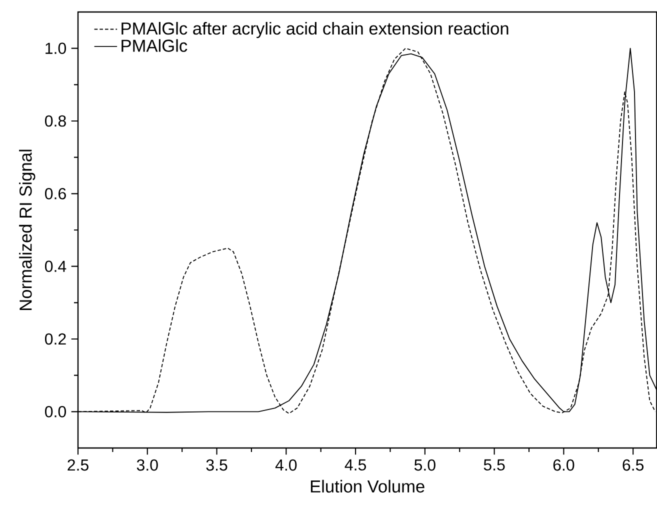  Describe the element at coordinates (55, 266) in the screenshot. I see `y-tick-label: 0.4` at that location.